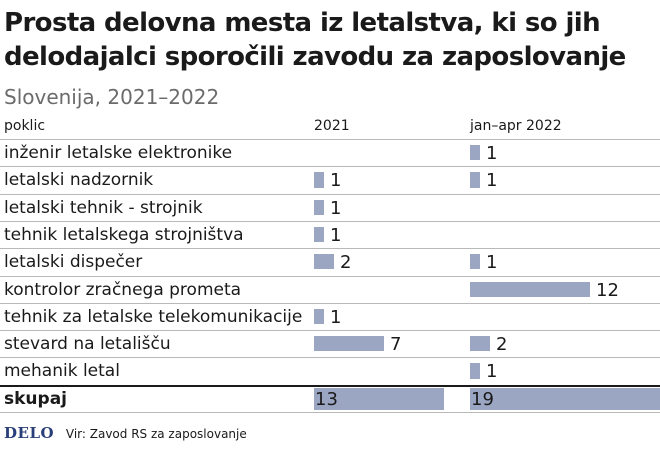 The width and height of the screenshot is (660, 449). Describe the element at coordinates (29, 433) in the screenshot. I see `delo-logo: DELO` at that location.